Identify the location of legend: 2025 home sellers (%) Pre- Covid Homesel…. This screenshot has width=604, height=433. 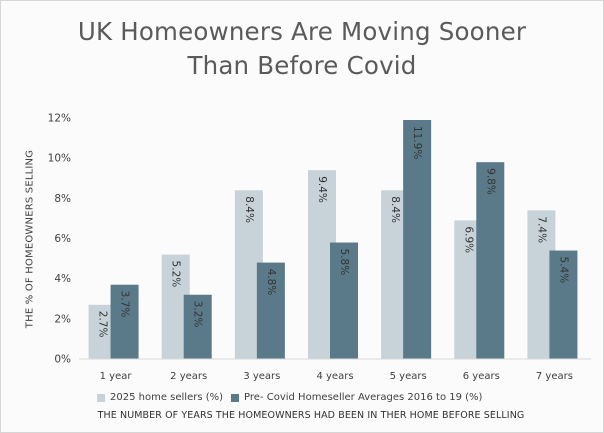
(293, 397).